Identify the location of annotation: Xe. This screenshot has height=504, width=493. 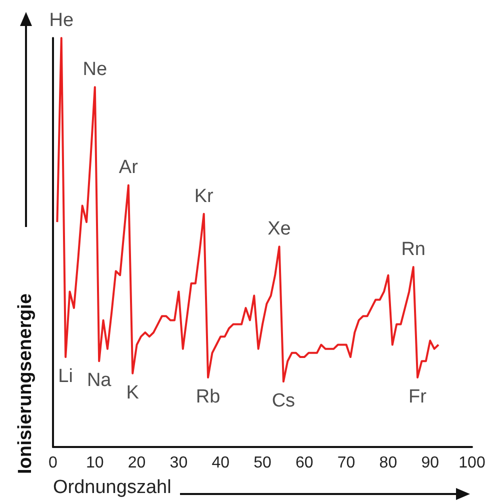
(279, 229).